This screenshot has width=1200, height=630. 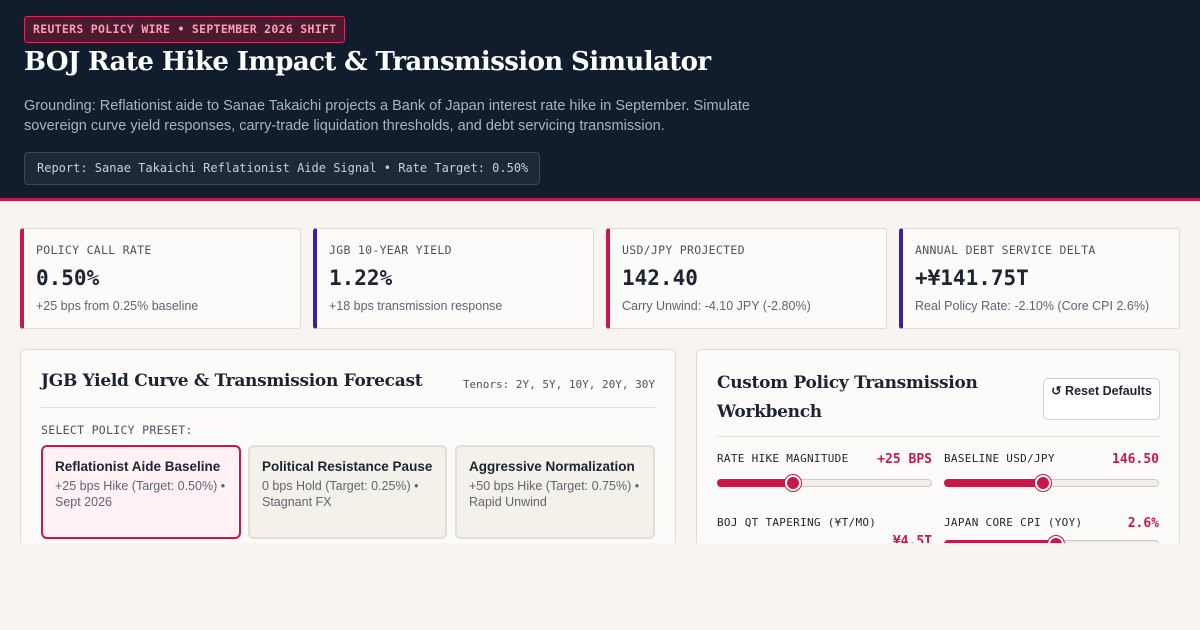 What do you see at coordinates (390, 250) in the screenshot?
I see `kpi-label: JGB 10-YEAR YIELD` at bounding box center [390, 250].